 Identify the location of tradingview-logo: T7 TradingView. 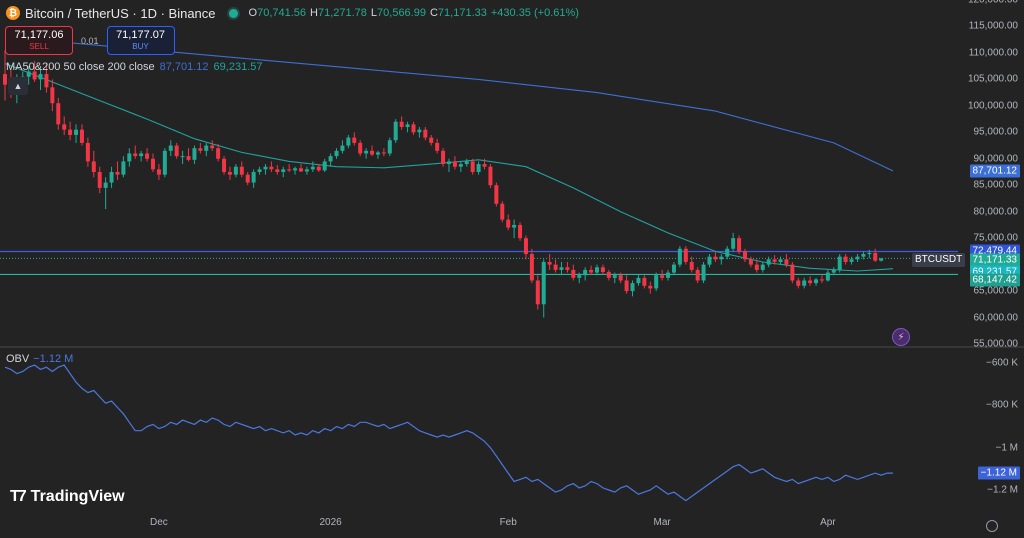
(67, 497).